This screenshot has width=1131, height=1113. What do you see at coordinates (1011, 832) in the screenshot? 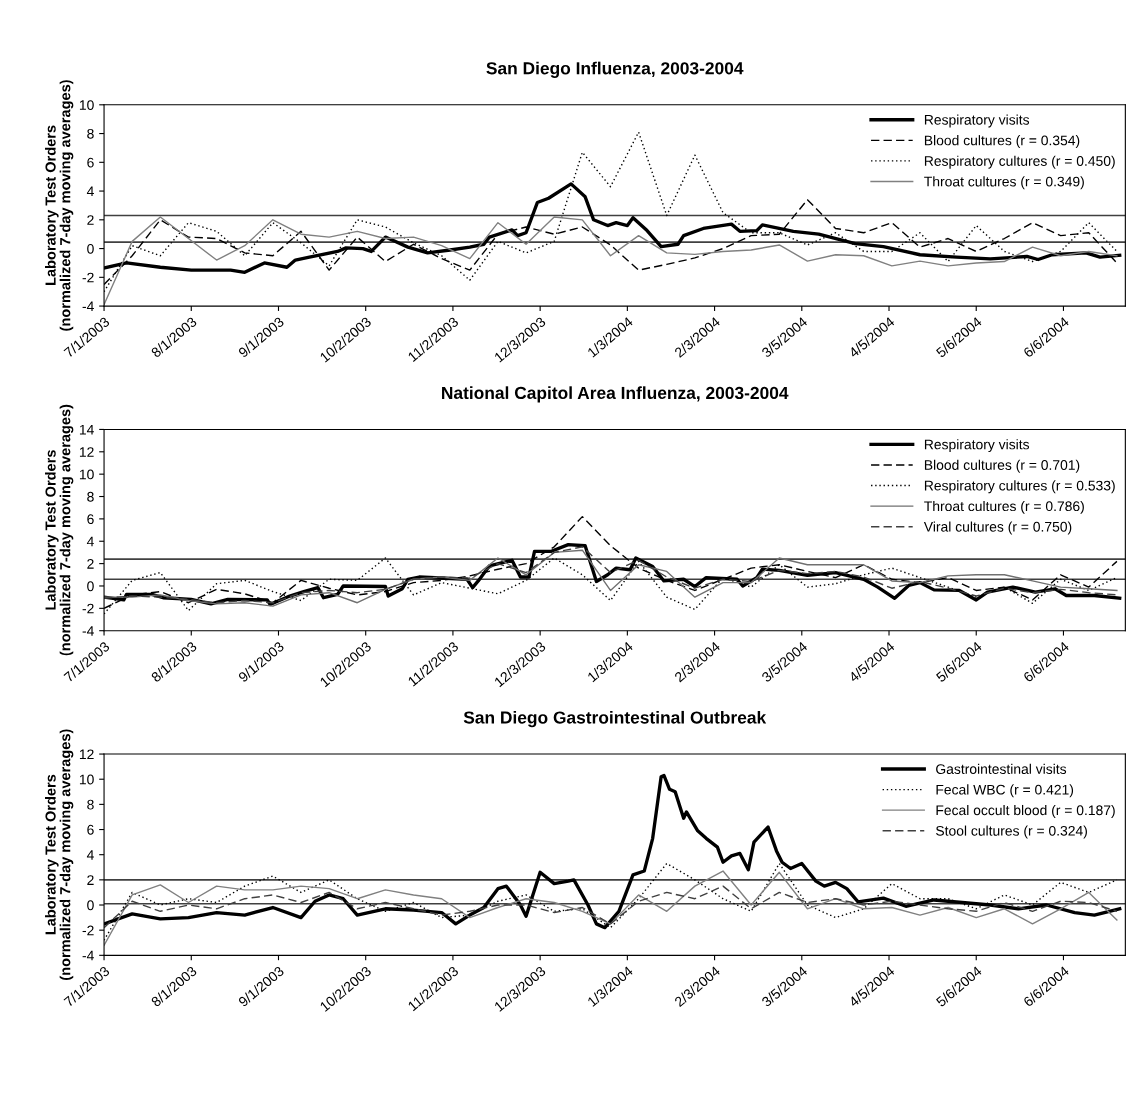
I see `legend-label: Stool cultures (r = 0.324)` at bounding box center [1011, 832].